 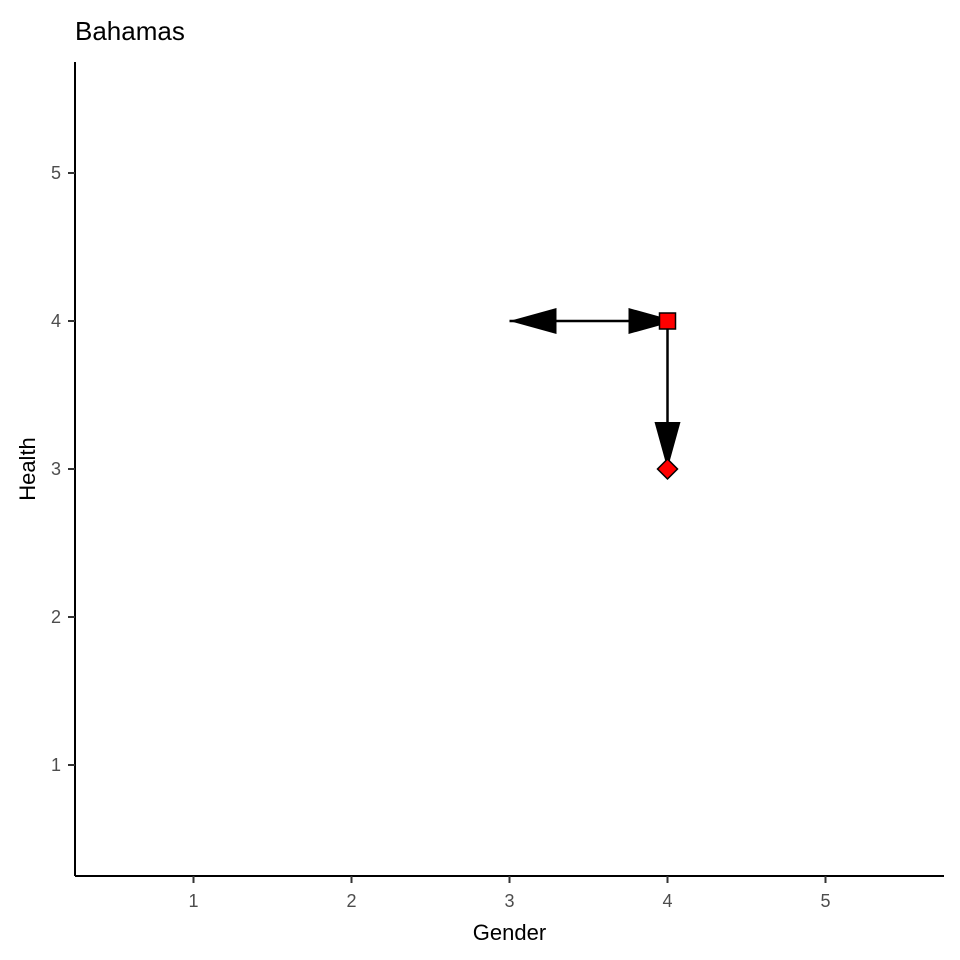 I want to click on x-tick-label: 3, so click(x=509, y=901).